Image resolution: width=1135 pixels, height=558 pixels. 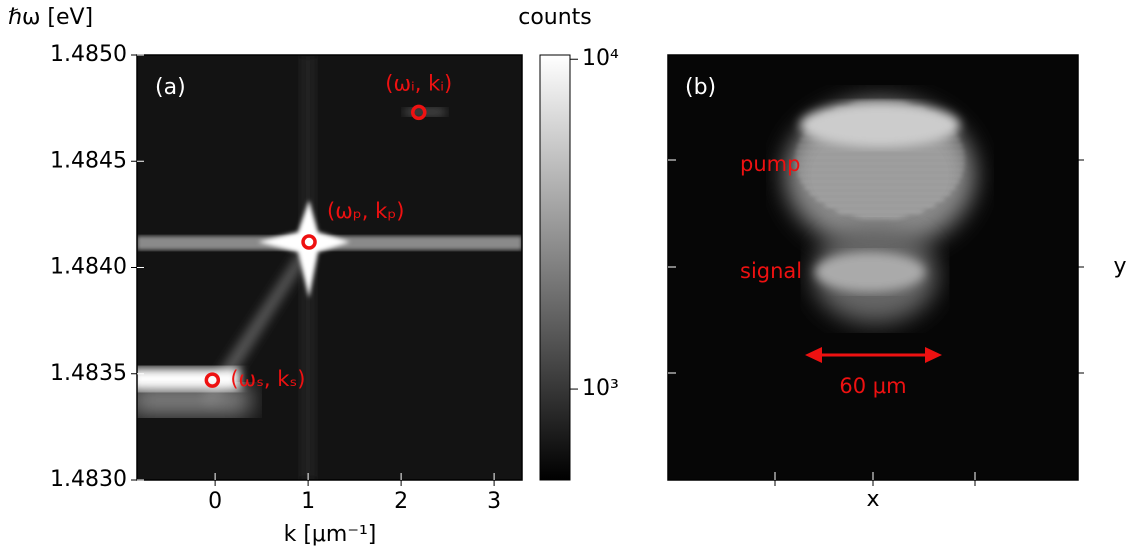 I want to click on x-axis-label: x, so click(x=872, y=499).